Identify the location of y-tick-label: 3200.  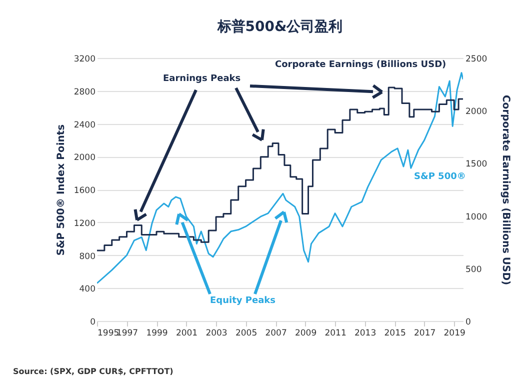
(85, 59).